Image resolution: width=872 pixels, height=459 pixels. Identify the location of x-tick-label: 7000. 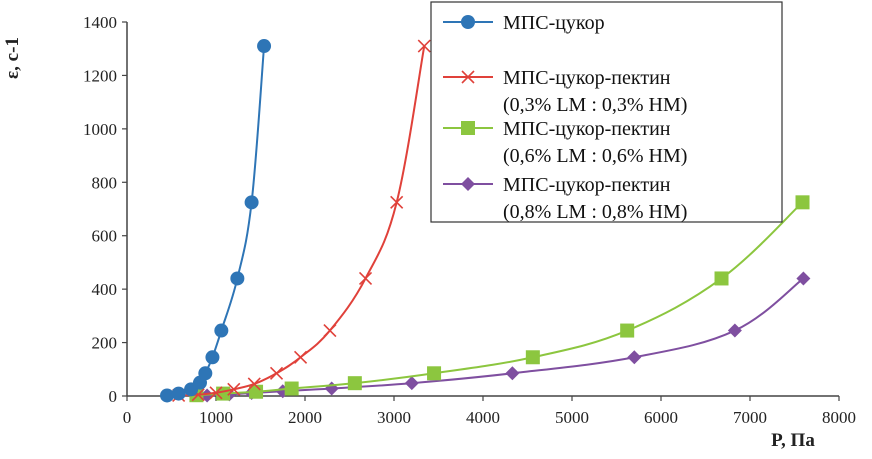
(750, 417).